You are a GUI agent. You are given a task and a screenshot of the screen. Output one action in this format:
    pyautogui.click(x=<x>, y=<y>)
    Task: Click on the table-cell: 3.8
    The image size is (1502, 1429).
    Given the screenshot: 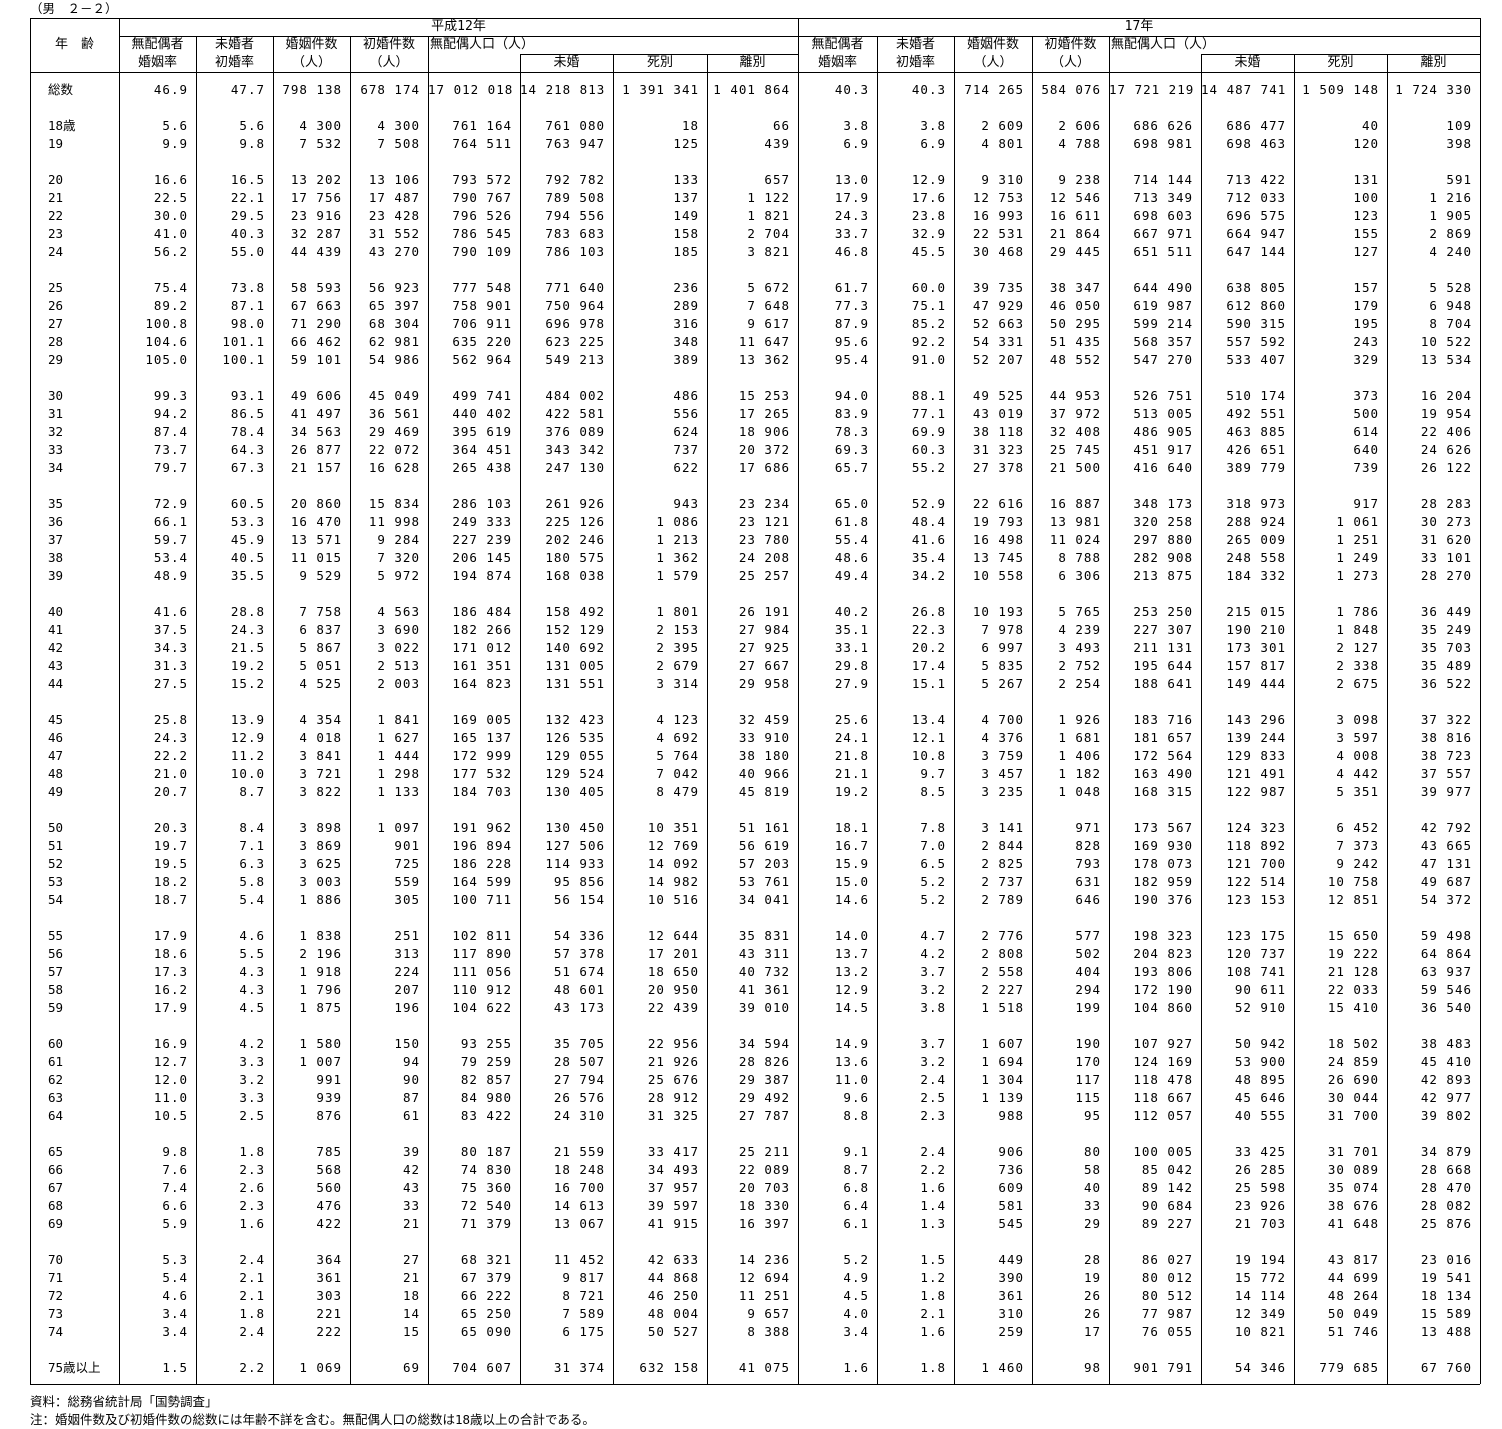 What is the action you would take?
    pyautogui.click(x=933, y=125)
    